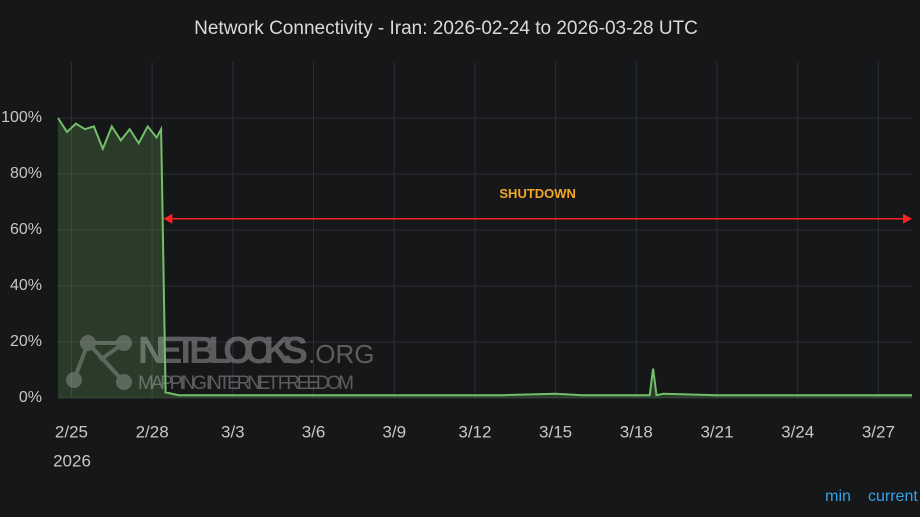 This screenshot has height=517, width=920. What do you see at coordinates (152, 431) in the screenshot?
I see `x-tick-label: 2/28` at bounding box center [152, 431].